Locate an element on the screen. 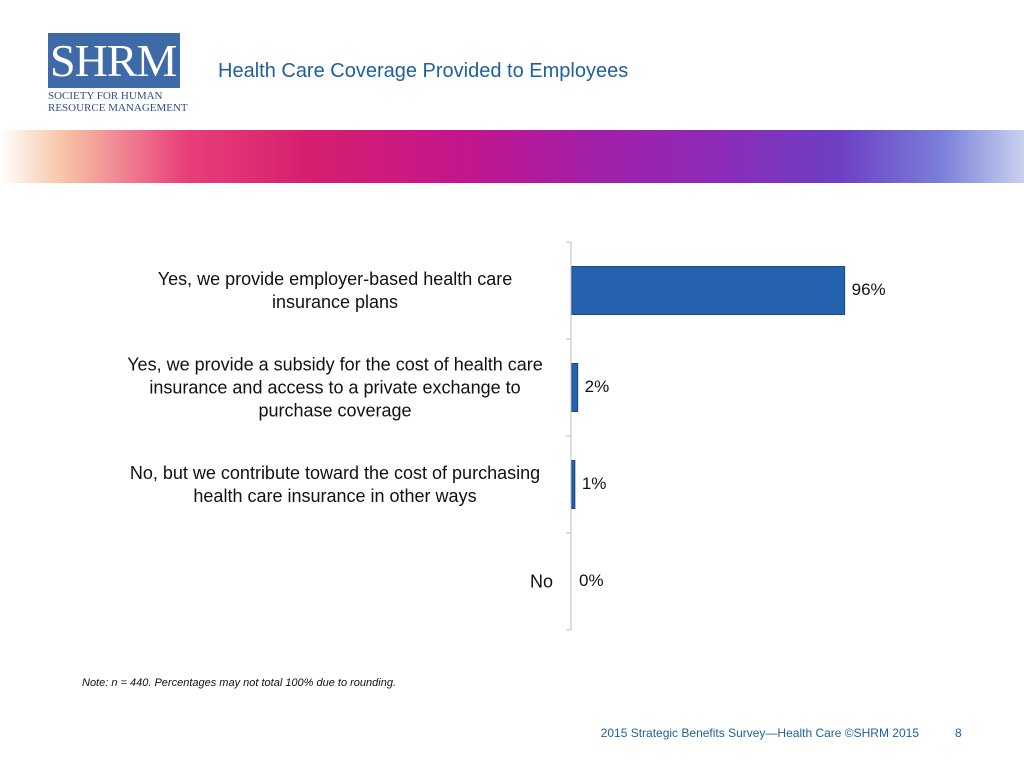 This screenshot has height=768, width=1024. logo-text: SHRM is located at coordinates (113, 60).